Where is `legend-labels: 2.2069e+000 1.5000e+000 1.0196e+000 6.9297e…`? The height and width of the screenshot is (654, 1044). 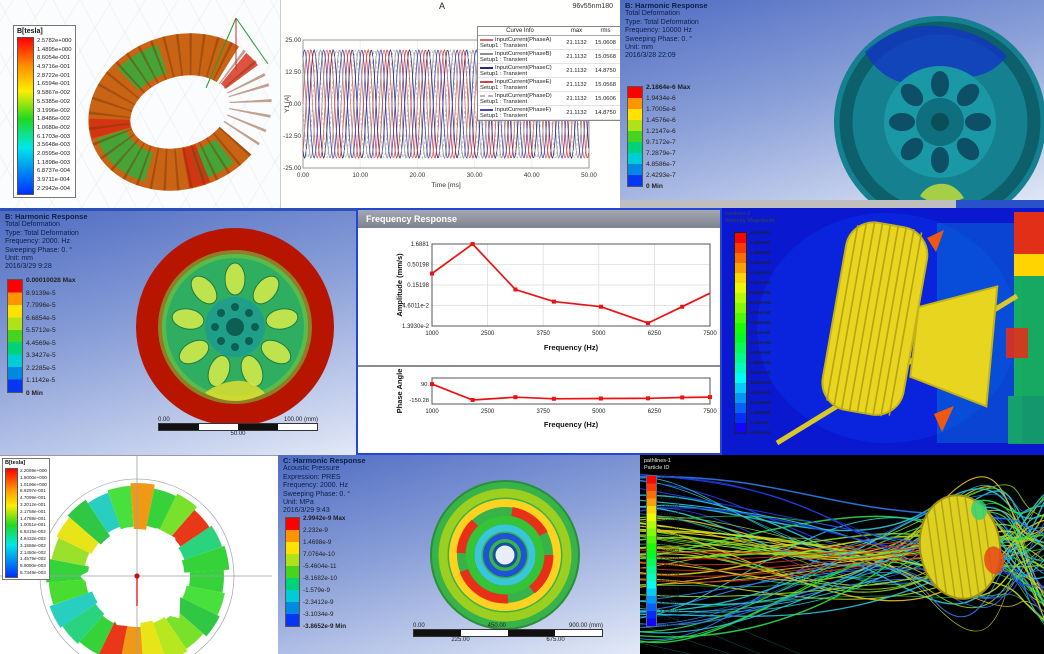 legend-labels: 2.2069e+000 1.5000e+000 1.0196e+000 6.9297e… is located at coordinates (33, 523).